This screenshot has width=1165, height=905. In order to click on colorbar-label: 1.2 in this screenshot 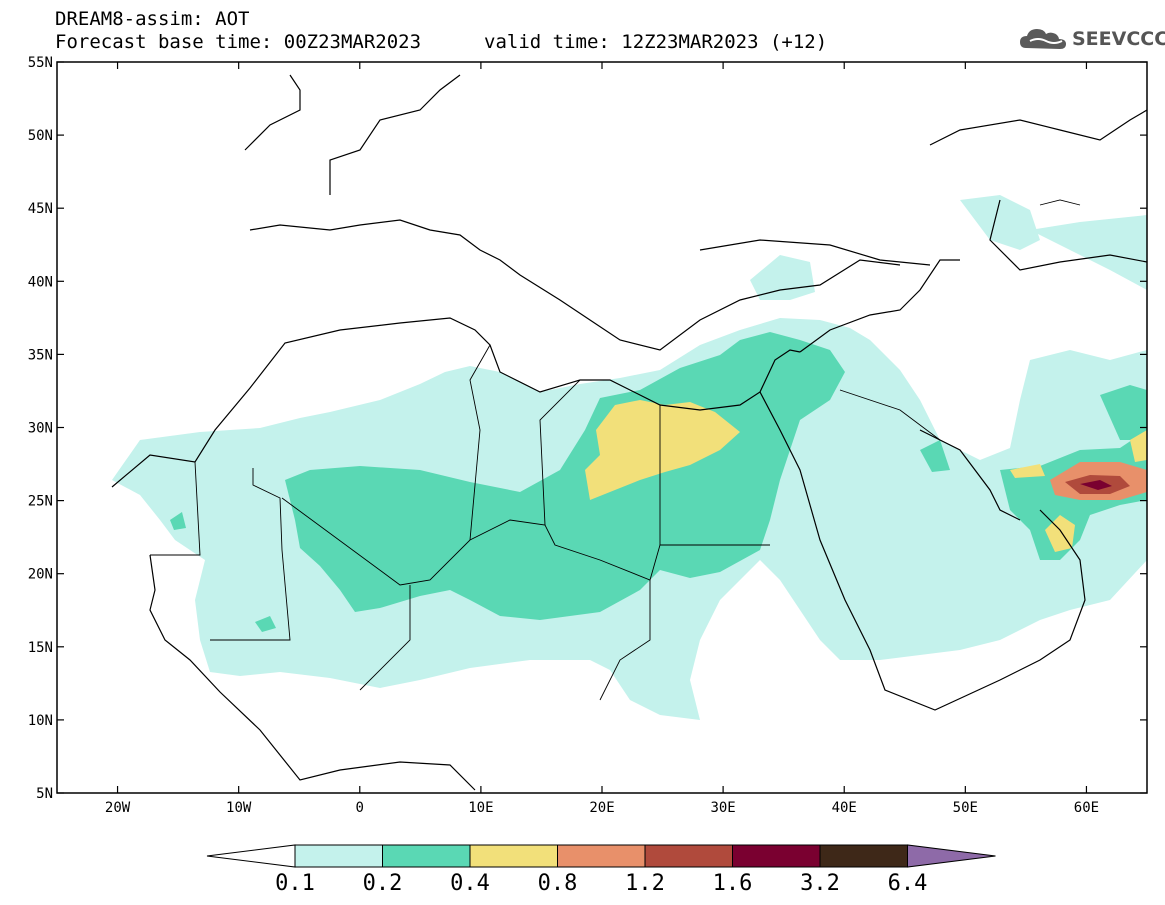, I will do `click(645, 883)`.